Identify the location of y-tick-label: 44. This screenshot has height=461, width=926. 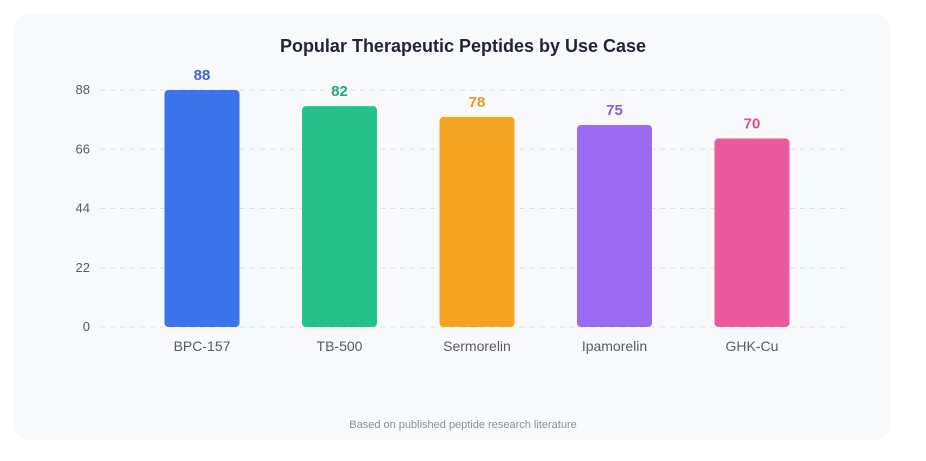
(83, 208).